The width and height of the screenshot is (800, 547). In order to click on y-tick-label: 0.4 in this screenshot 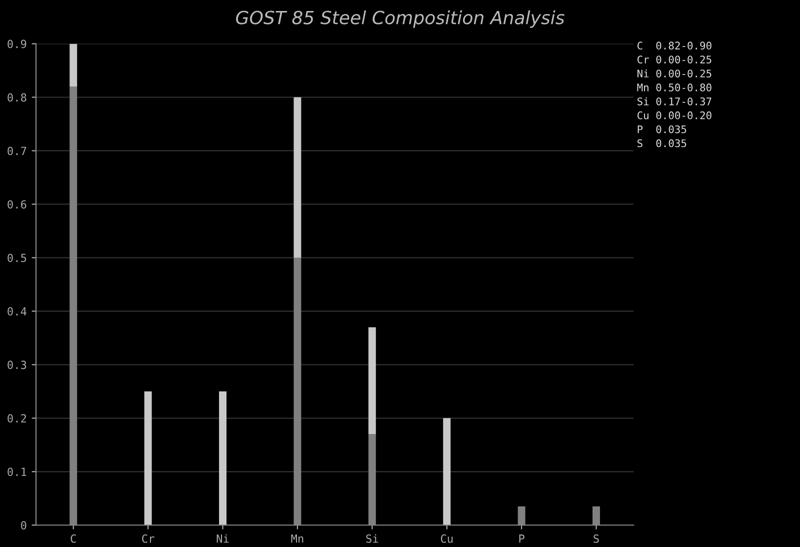, I will do `click(17, 311)`.